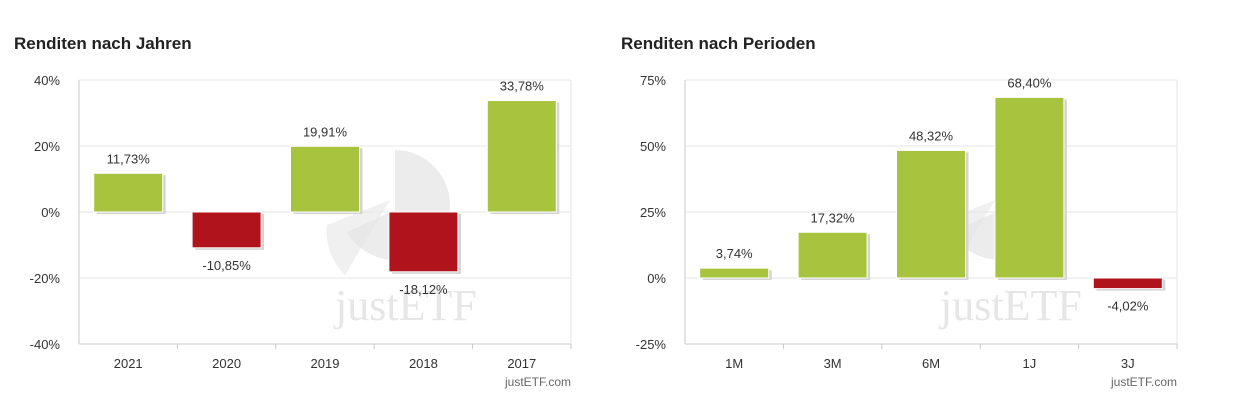 The image size is (1250, 400). Describe the element at coordinates (47, 80) in the screenshot. I see `y-tick-label: 40%` at that location.